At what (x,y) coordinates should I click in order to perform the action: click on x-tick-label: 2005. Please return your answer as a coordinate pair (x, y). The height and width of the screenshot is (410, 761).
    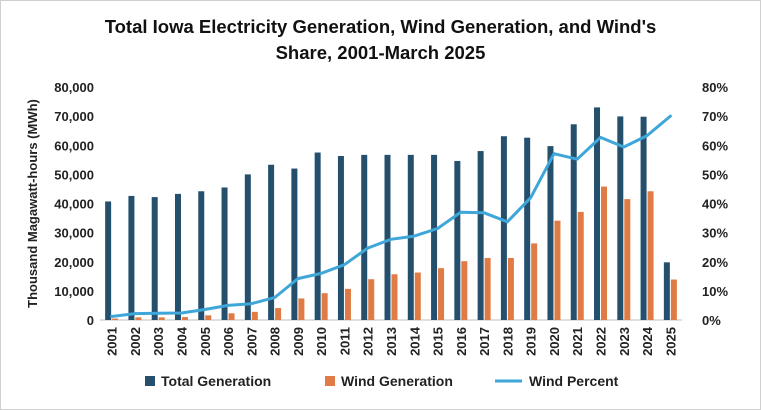
    Looking at the image, I should click on (205, 341).